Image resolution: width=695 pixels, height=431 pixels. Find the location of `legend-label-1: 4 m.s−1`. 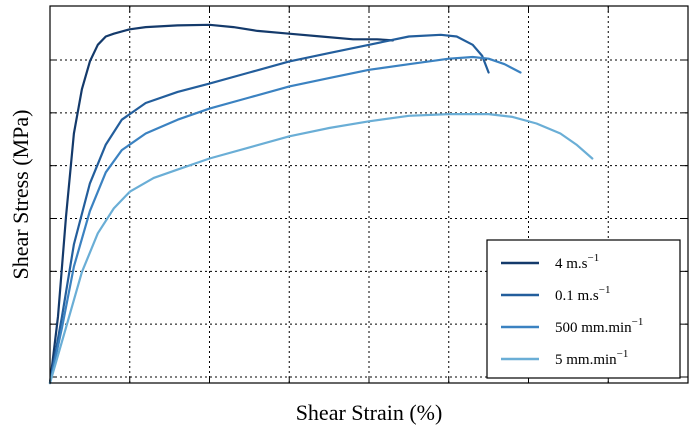

legend-label-1: 4 m.s−1 is located at coordinates (577, 262).